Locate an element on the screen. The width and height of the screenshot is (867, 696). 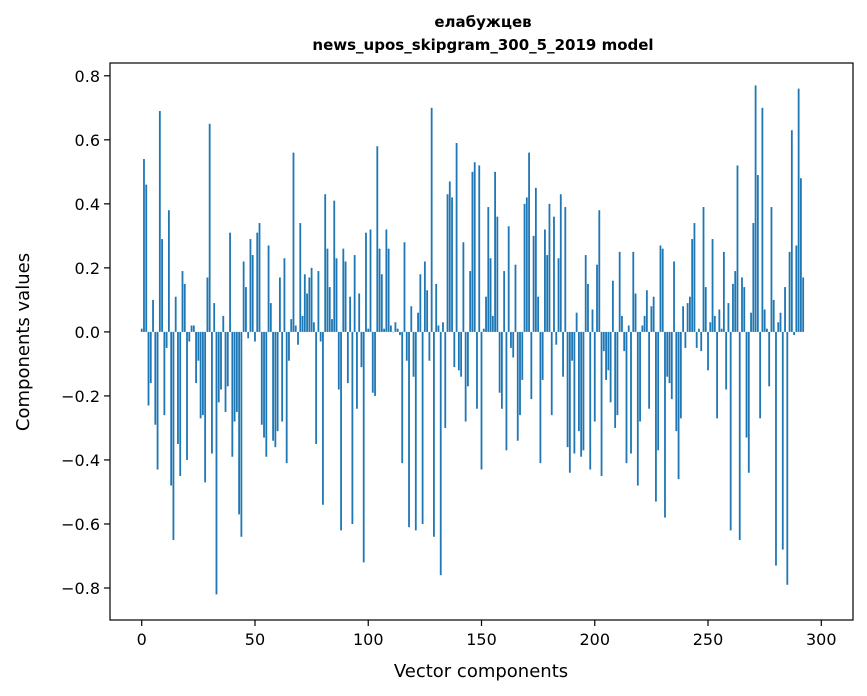
x-tick-label: 200 is located at coordinates (594, 639).